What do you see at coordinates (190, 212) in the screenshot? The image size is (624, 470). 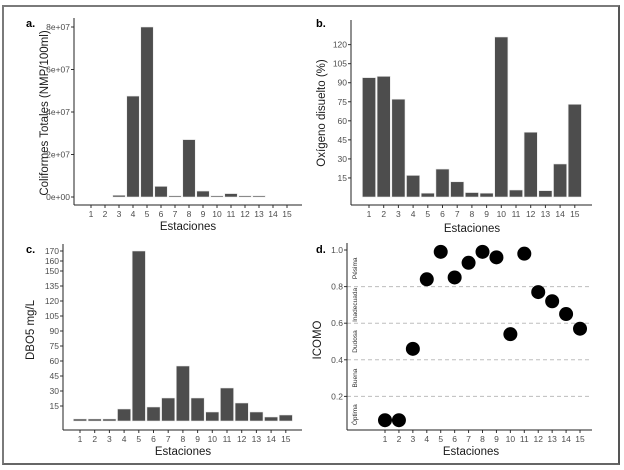 I see `x-ticks-a: 1 2 3 4 5 6 7 8 9 10 11 12 13 14 15` at bounding box center [190, 212].